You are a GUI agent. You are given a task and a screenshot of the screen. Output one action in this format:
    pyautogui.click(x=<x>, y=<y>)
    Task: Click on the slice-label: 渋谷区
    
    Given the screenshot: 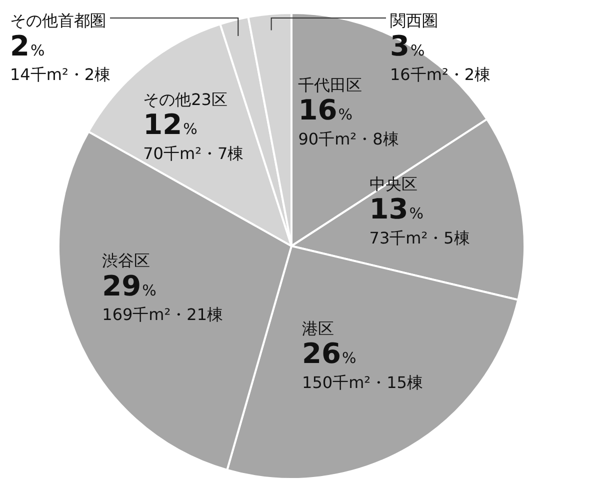 What is the action you would take?
    pyautogui.click(x=126, y=260)
    